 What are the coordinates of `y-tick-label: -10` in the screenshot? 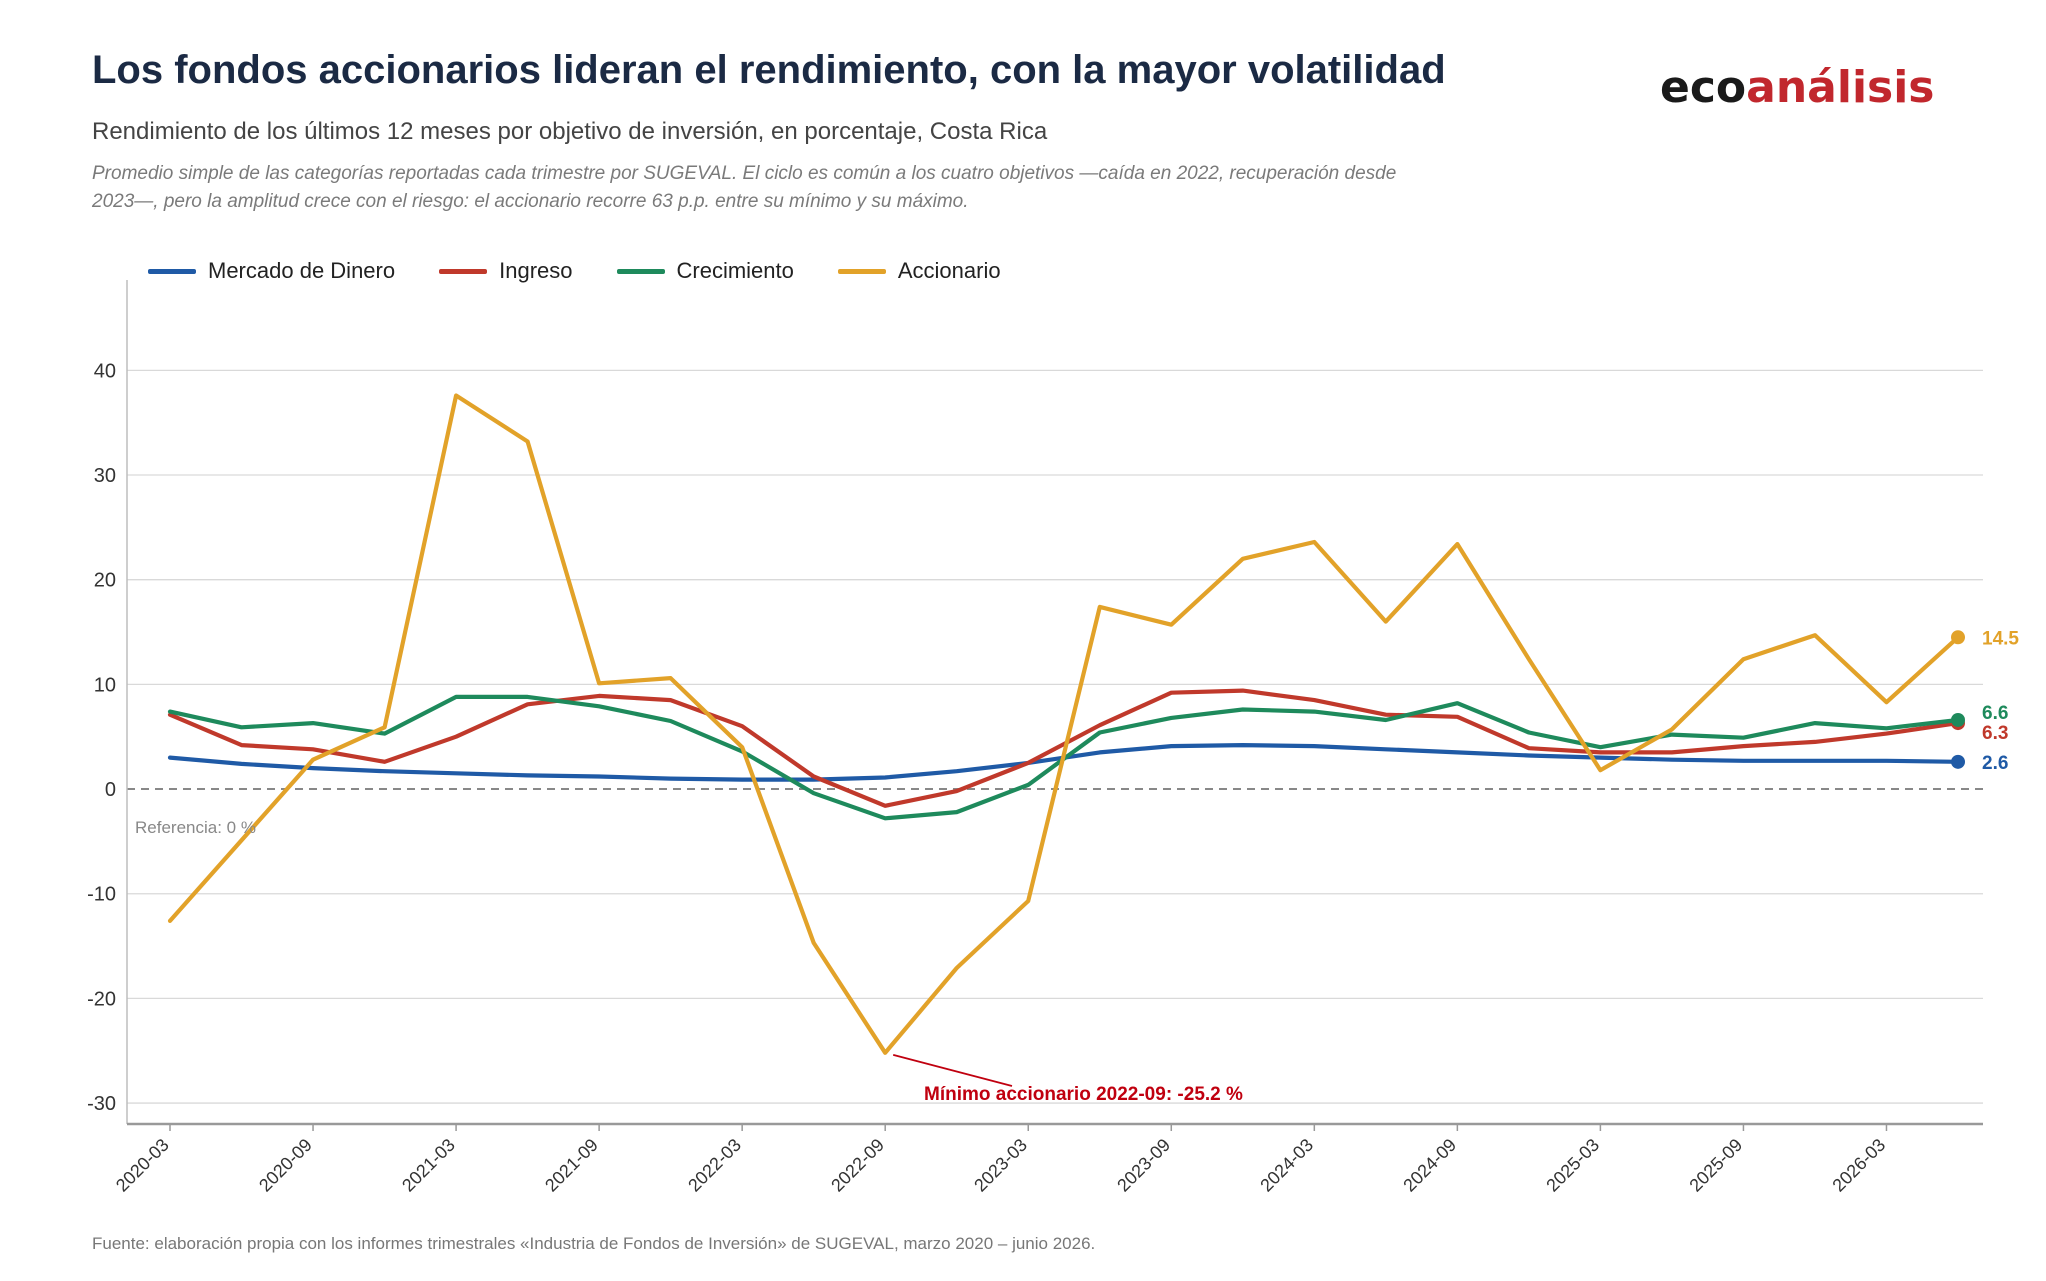 It's located at (101, 895).